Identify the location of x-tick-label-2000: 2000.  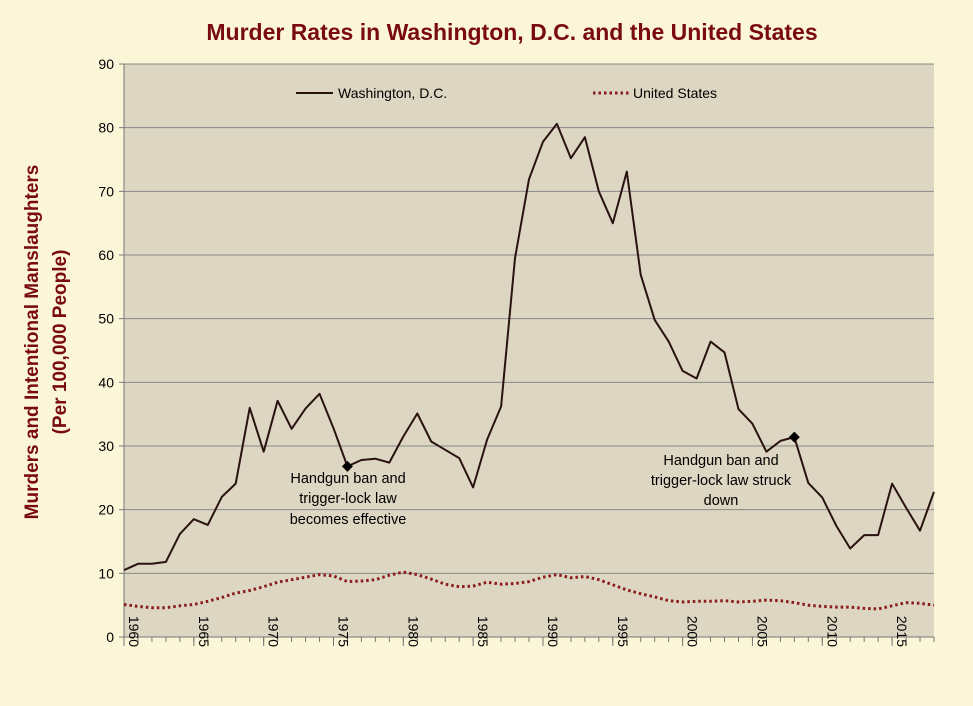
(693, 631).